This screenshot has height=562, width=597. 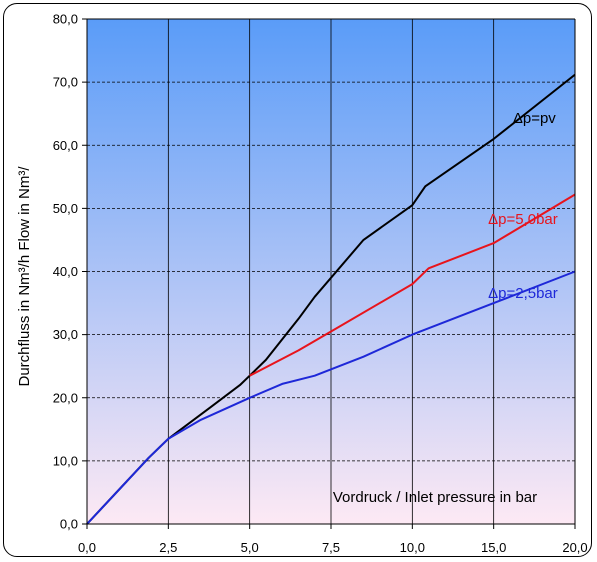 What do you see at coordinates (65, 460) in the screenshot?
I see `y-tick-label: 10,0` at bounding box center [65, 460].